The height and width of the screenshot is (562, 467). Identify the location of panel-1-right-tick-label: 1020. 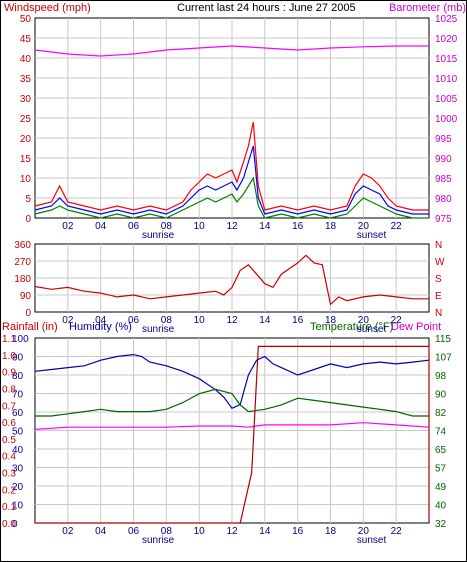
(446, 39).